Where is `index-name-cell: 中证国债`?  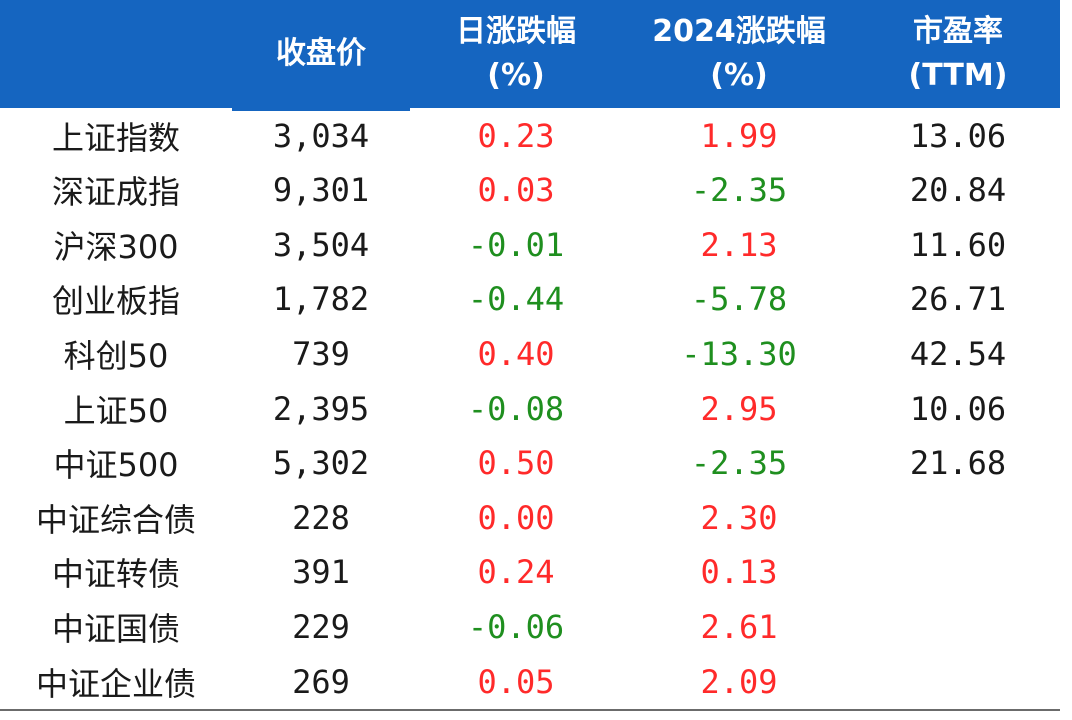
index-name-cell: 中证国债 is located at coordinates (115, 628).